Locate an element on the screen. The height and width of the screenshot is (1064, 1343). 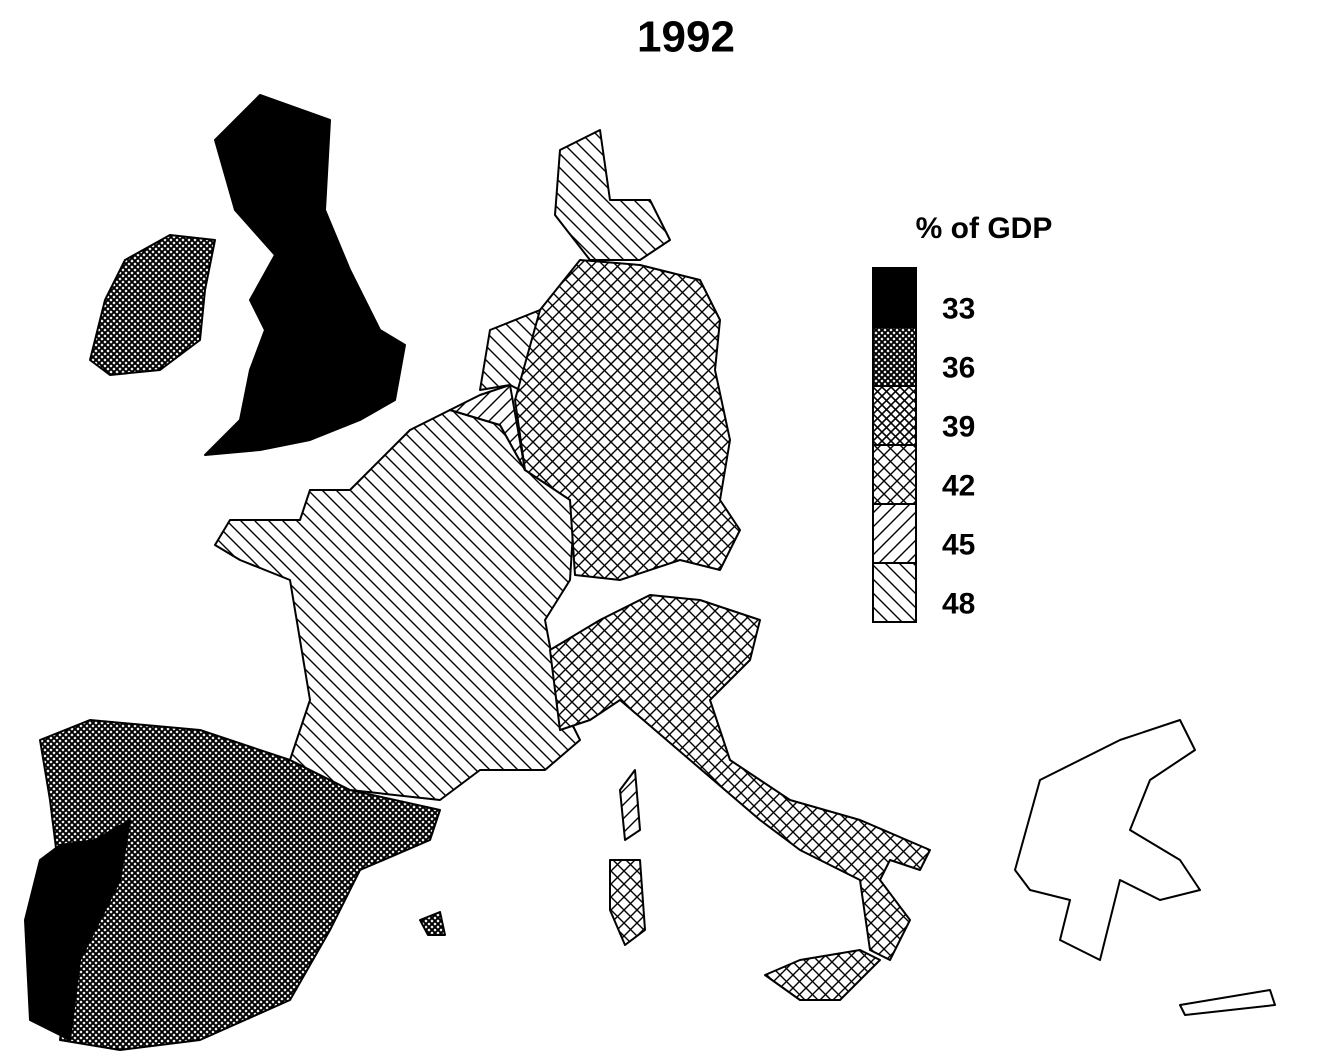
legend-label: 42 is located at coordinates (958, 485).